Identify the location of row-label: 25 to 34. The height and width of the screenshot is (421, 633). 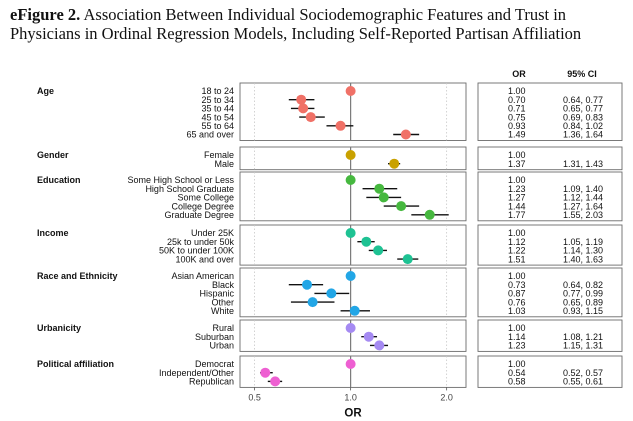
(217, 100).